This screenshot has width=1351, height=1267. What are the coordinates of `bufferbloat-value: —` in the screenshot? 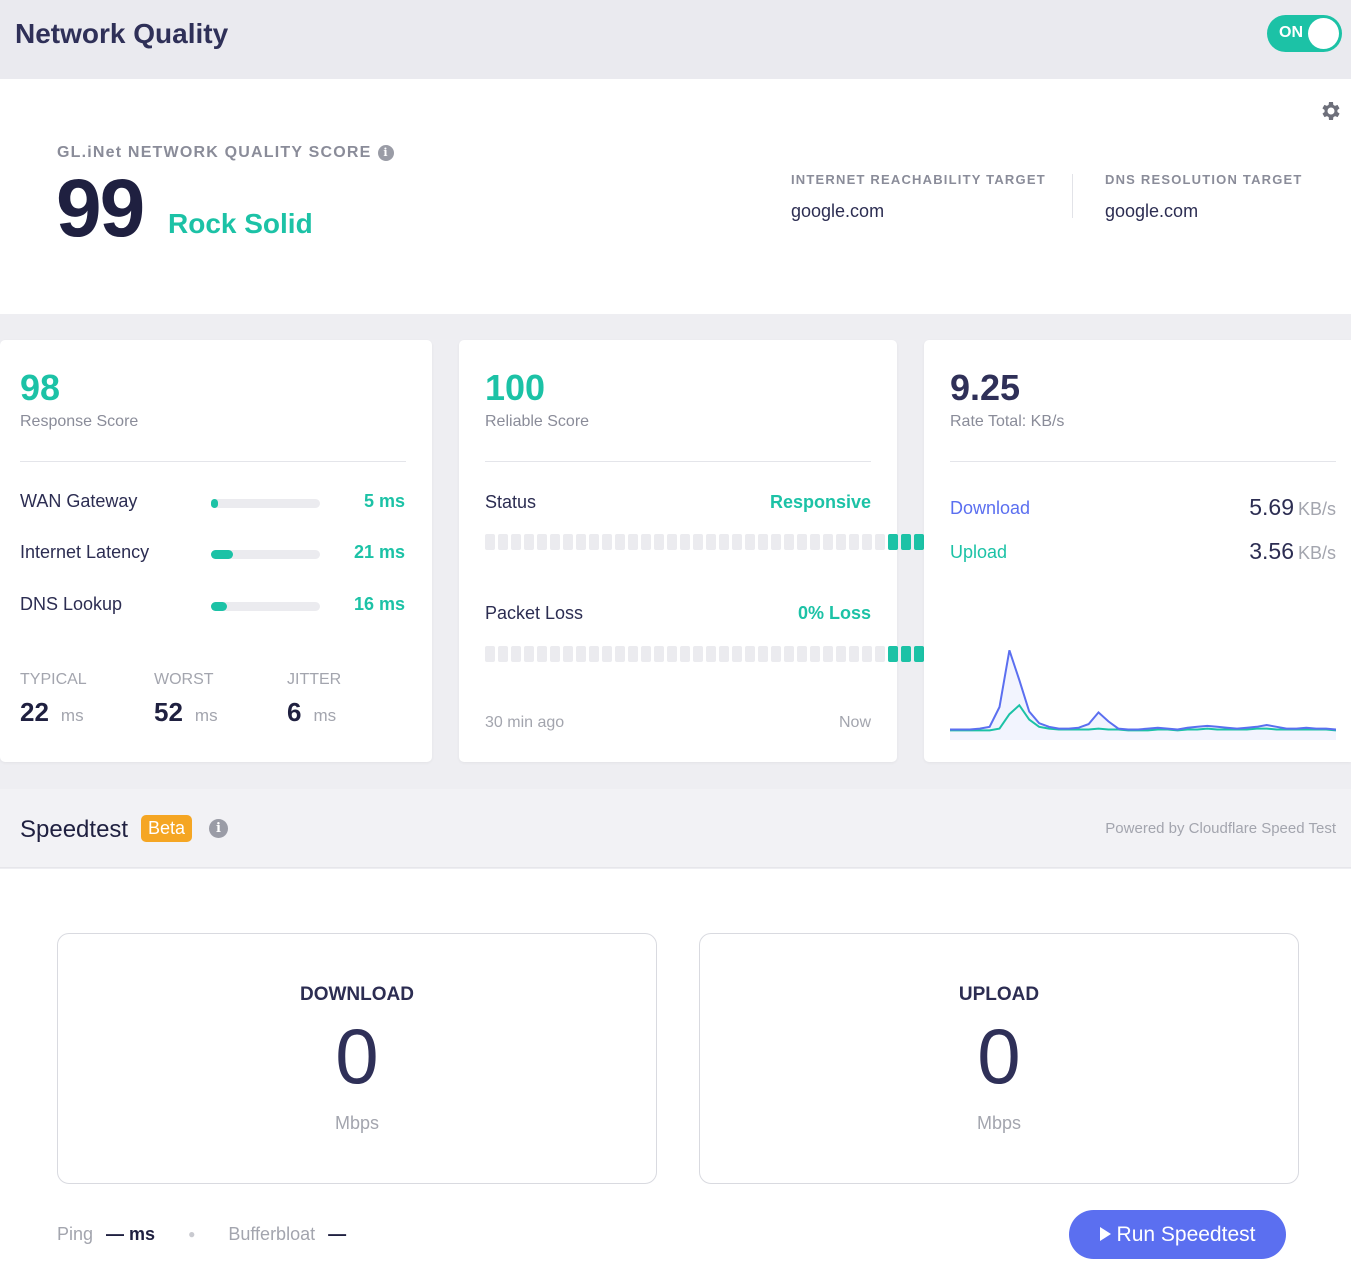 It's located at (337, 1234).